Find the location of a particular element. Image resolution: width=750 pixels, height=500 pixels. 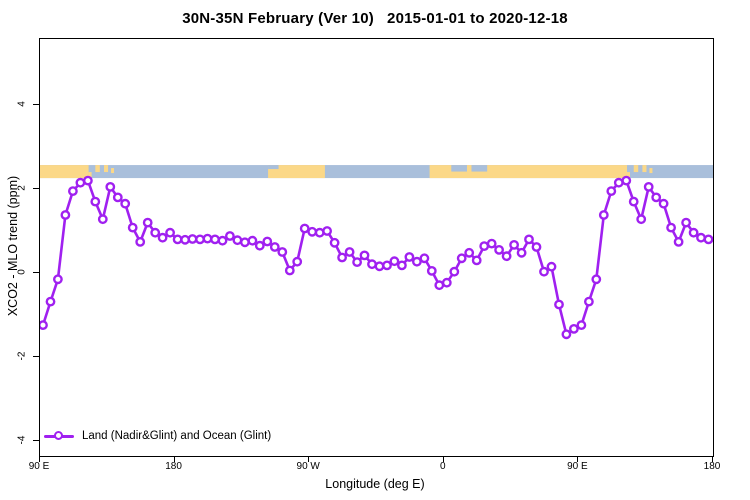

legend-label: Land (Nadir&Glint) and Ocean (Glint) is located at coordinates (177, 436).